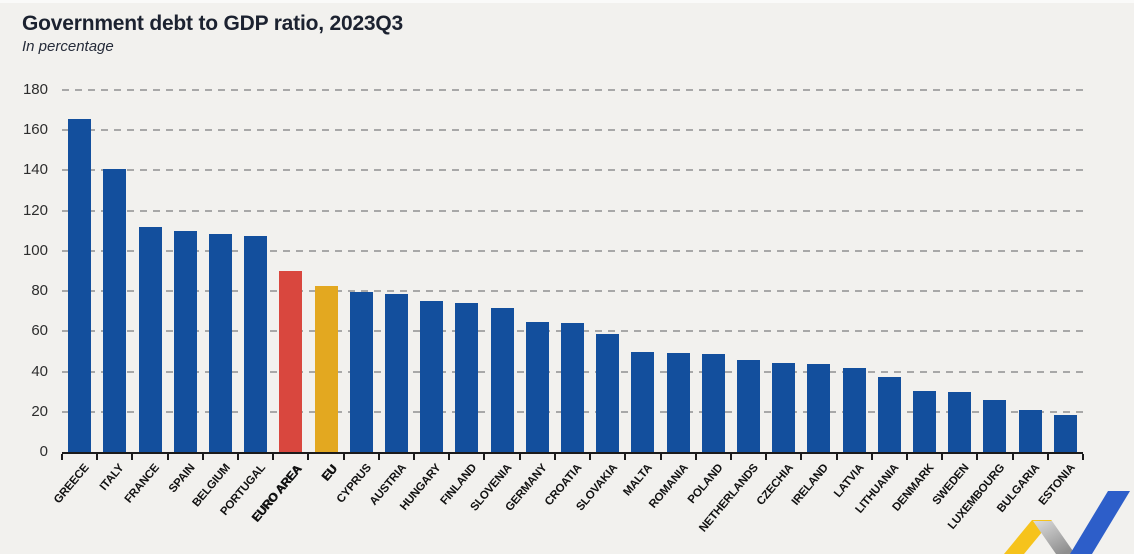 Image resolution: width=1134 pixels, height=554 pixels. I want to click on y-axis-label-160: 160, so click(35, 130).